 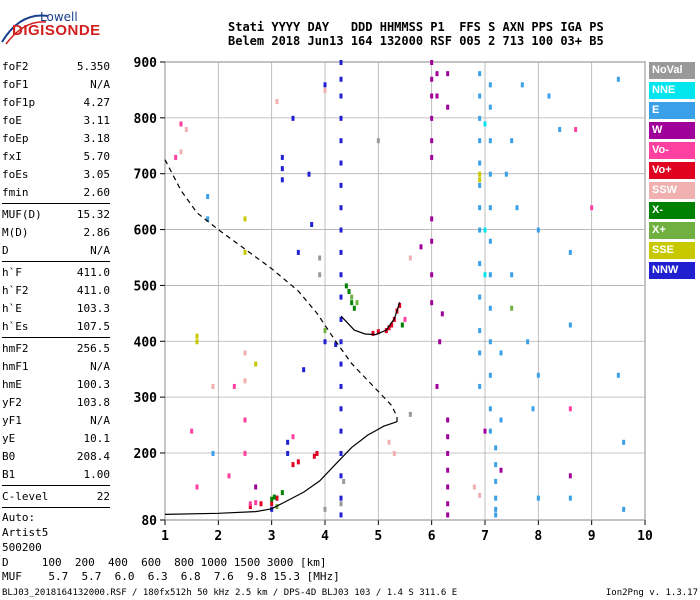 What do you see at coordinates (56, 193) in the screenshot?
I see `param-row: fmin 2.60` at bounding box center [56, 193].